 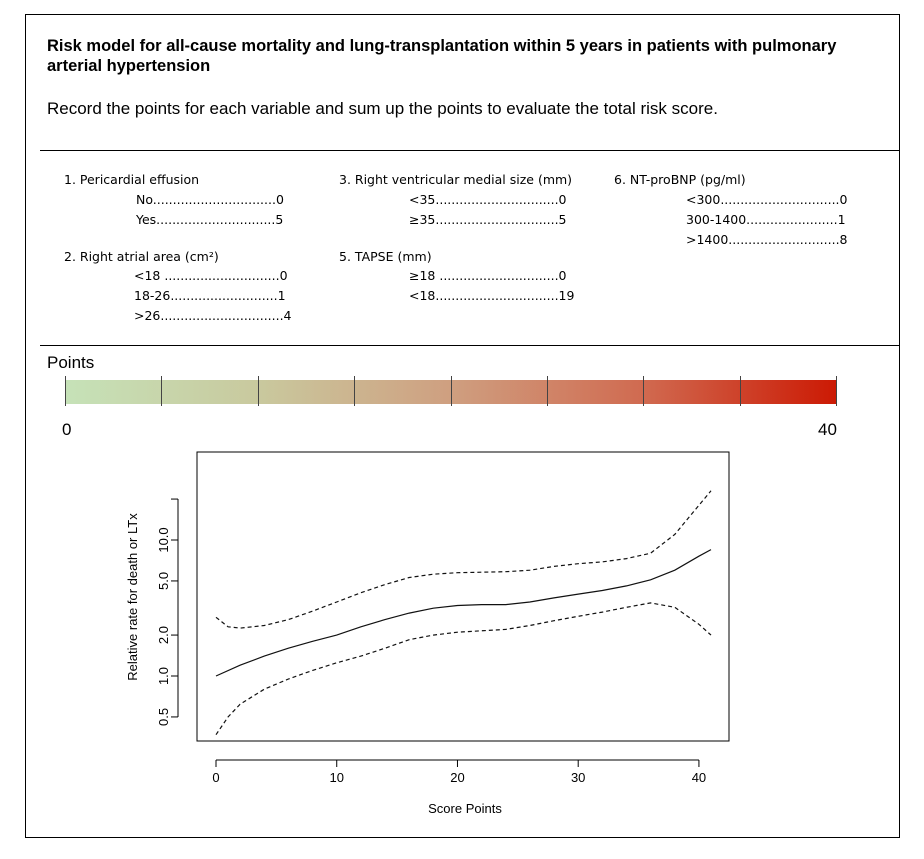 What do you see at coordinates (699, 777) in the screenshot?
I see `x-tick-label: 40` at bounding box center [699, 777].